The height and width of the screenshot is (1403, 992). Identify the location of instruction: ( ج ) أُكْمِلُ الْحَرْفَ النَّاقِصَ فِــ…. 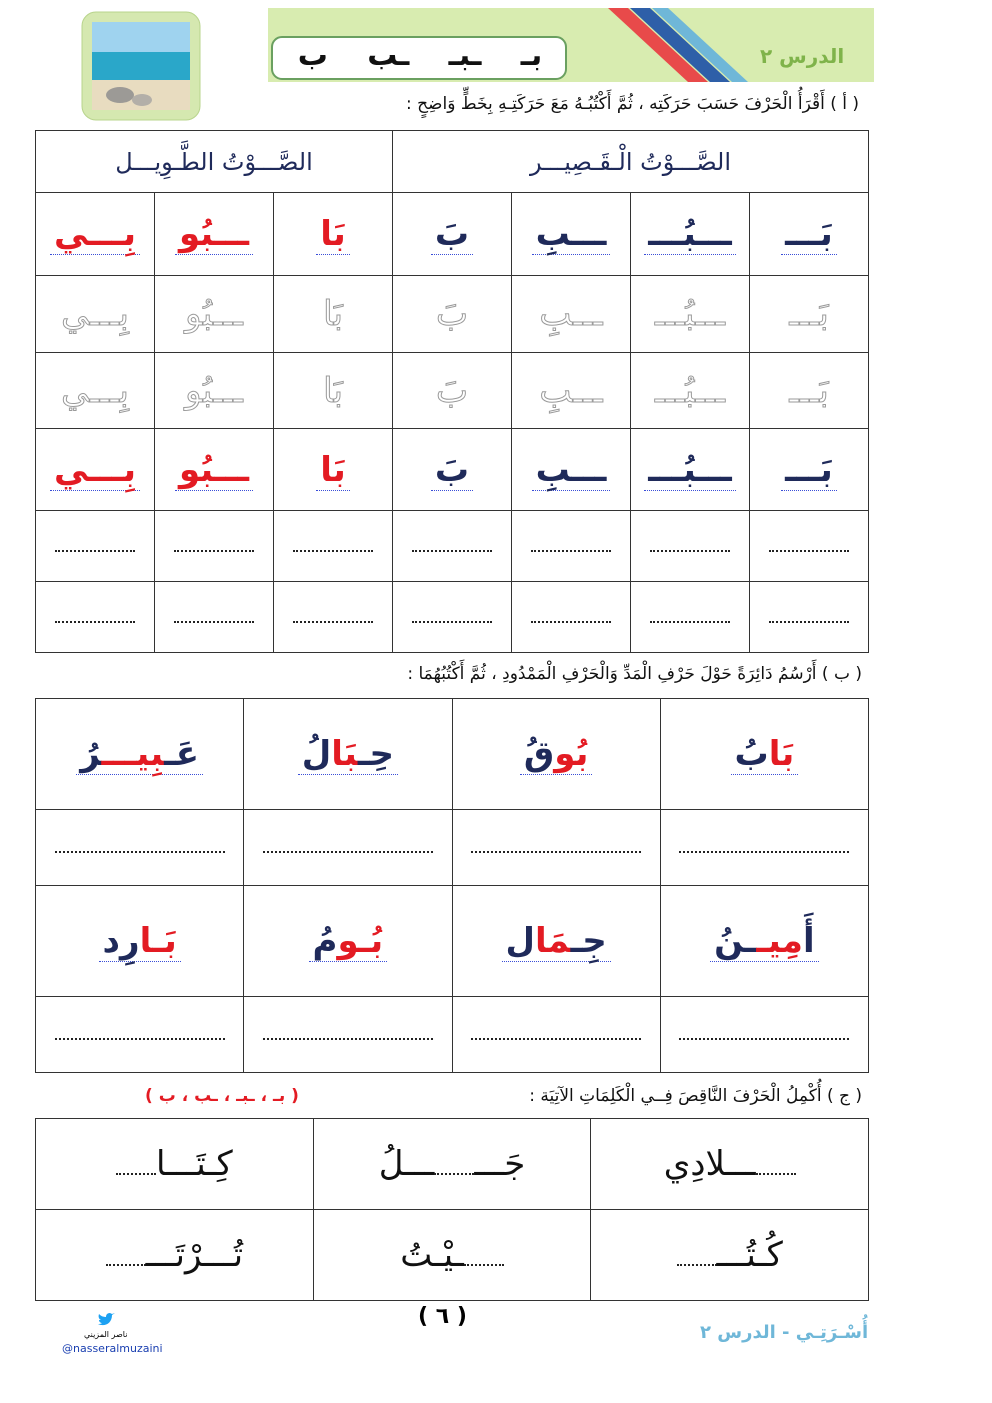
(695, 1096).